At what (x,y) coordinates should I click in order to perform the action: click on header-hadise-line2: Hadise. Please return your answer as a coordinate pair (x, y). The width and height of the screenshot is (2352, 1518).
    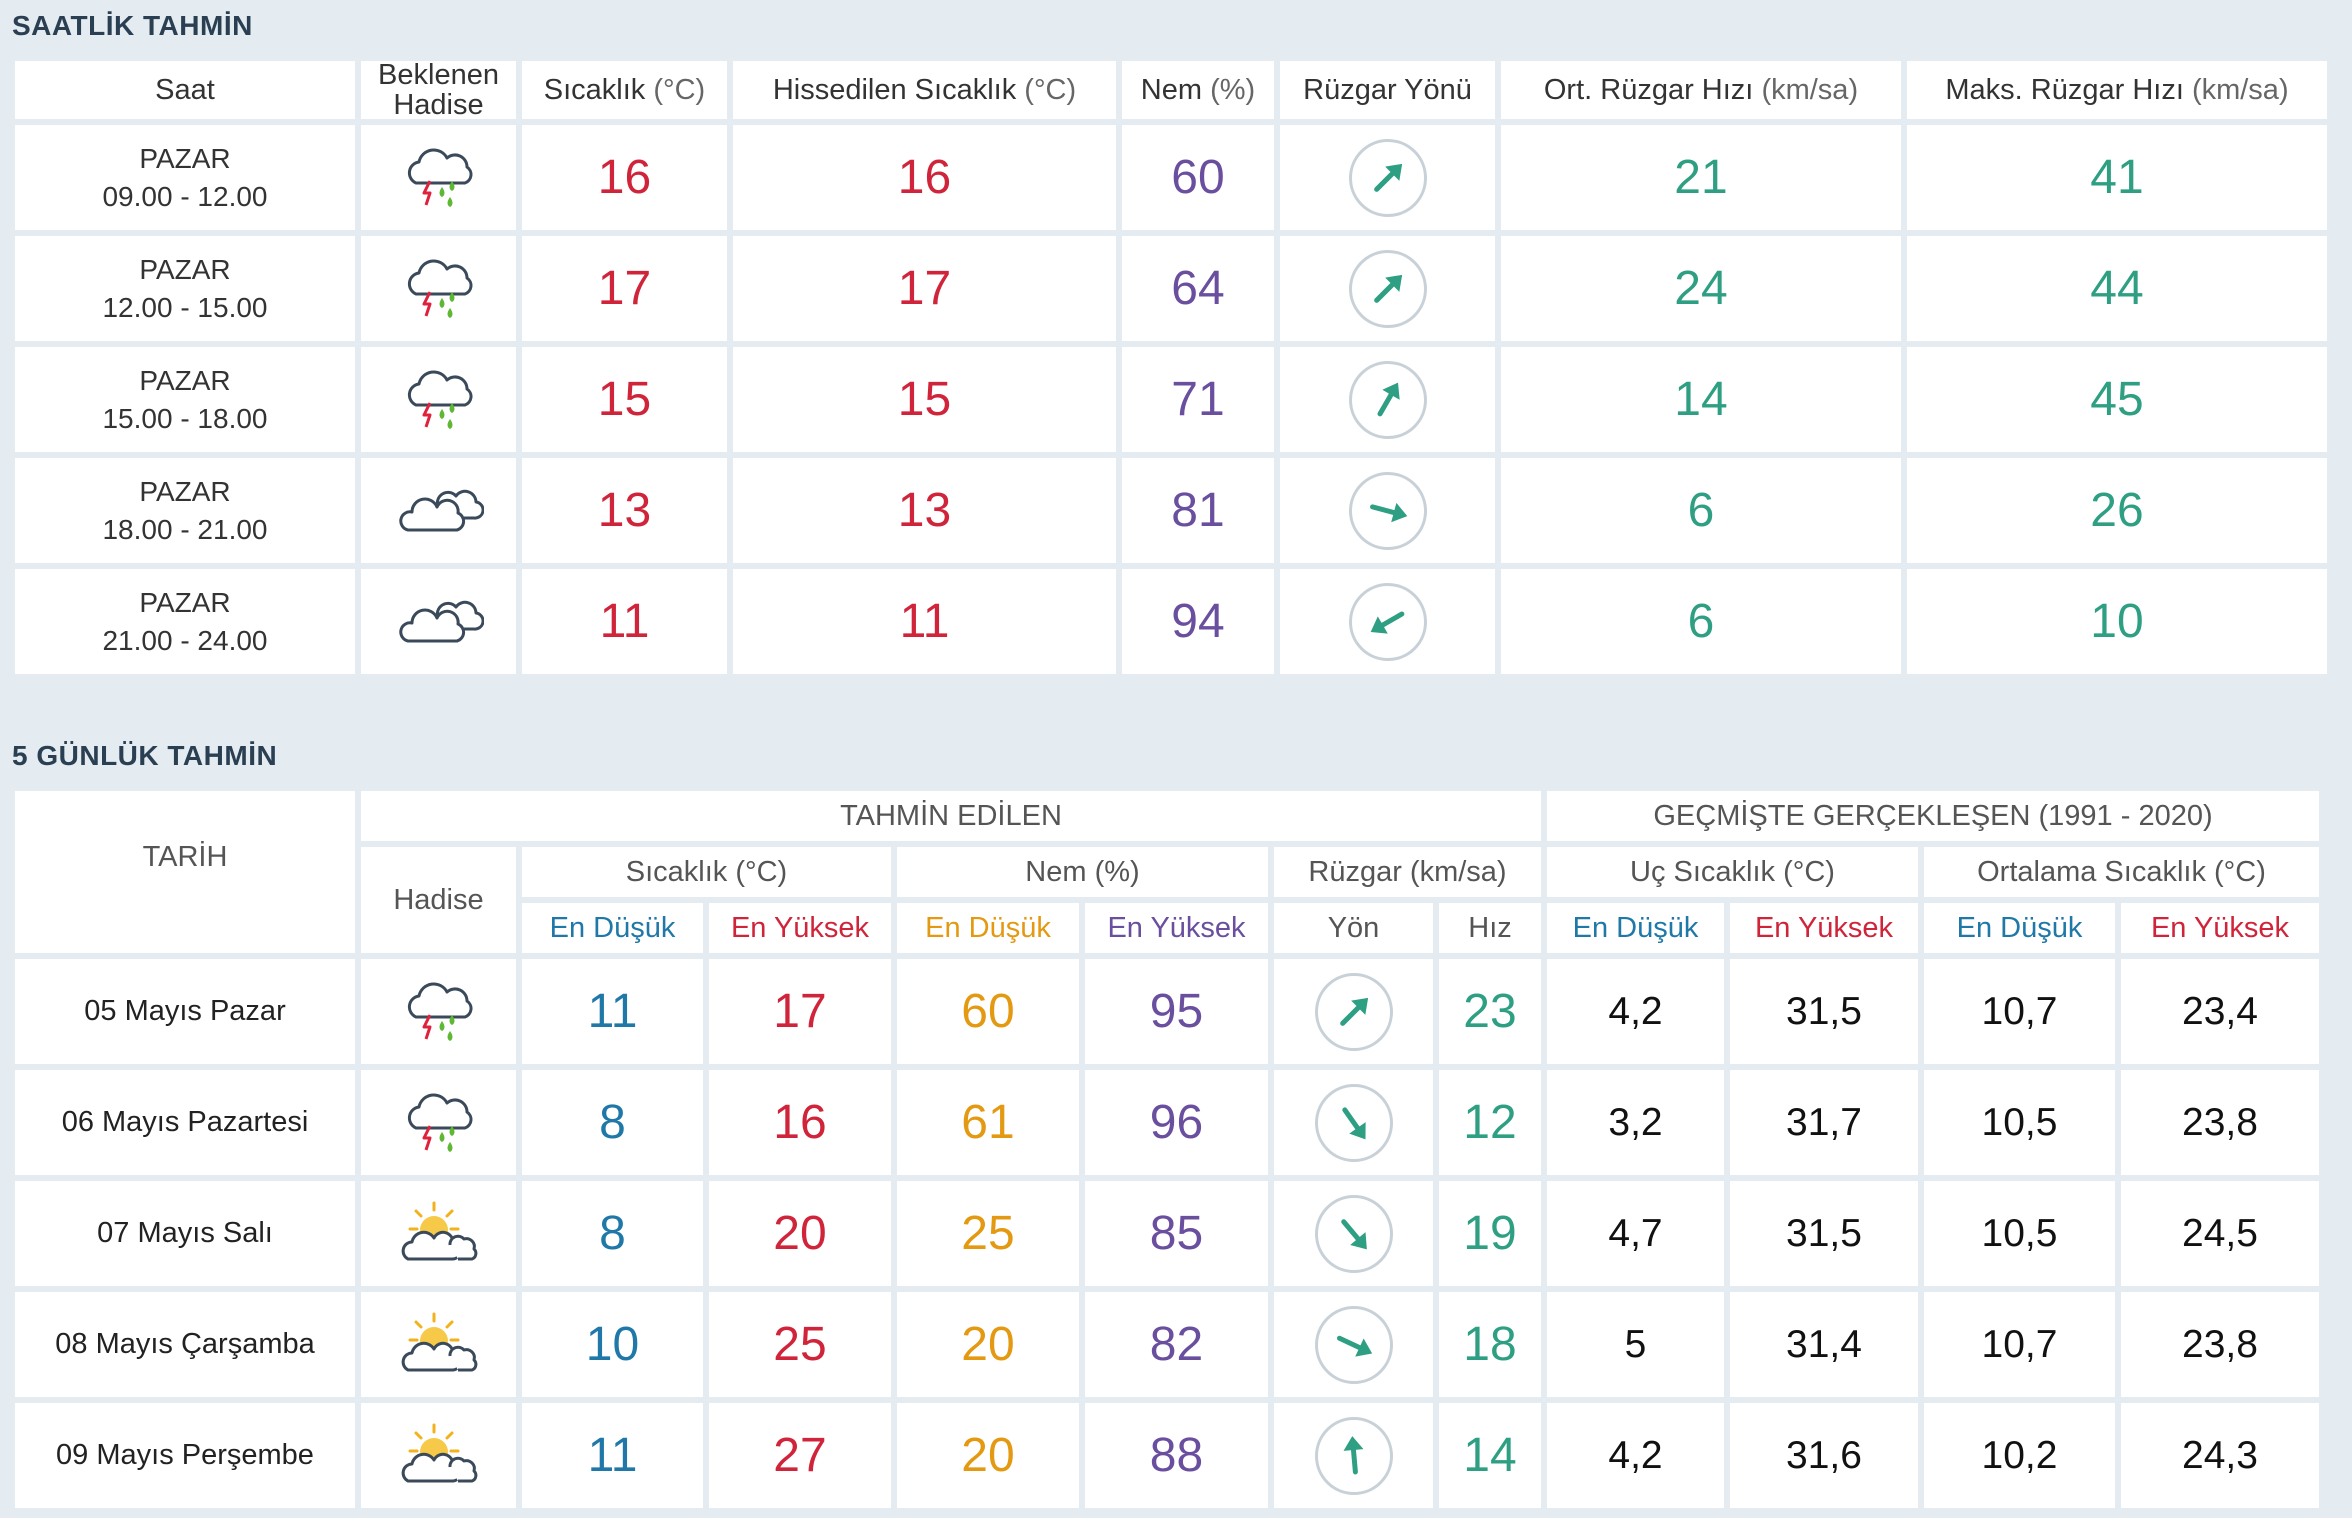
    Looking at the image, I should click on (438, 104).